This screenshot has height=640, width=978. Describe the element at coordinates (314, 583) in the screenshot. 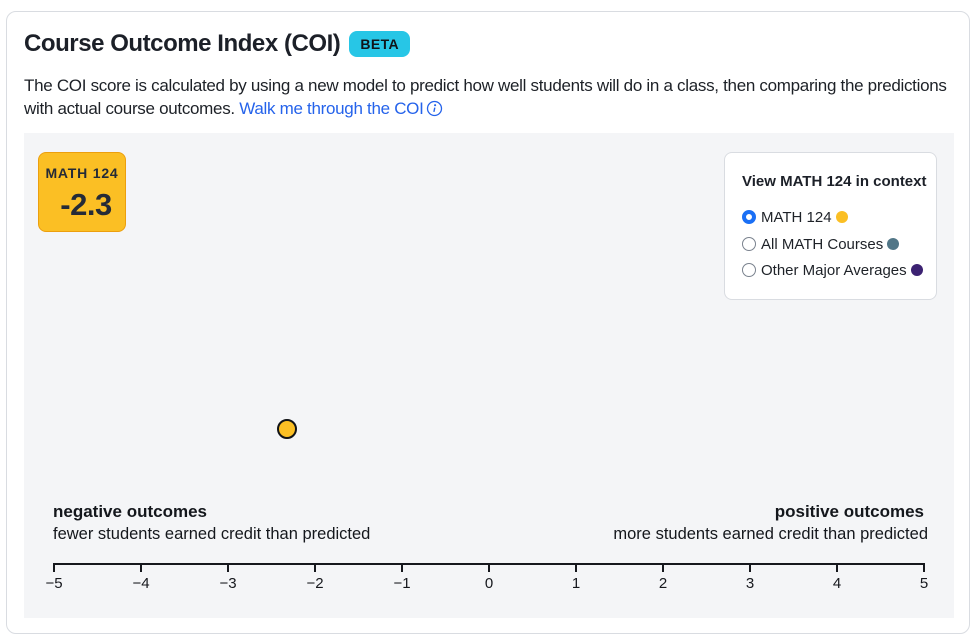

I see `svg-text: −2` at that location.